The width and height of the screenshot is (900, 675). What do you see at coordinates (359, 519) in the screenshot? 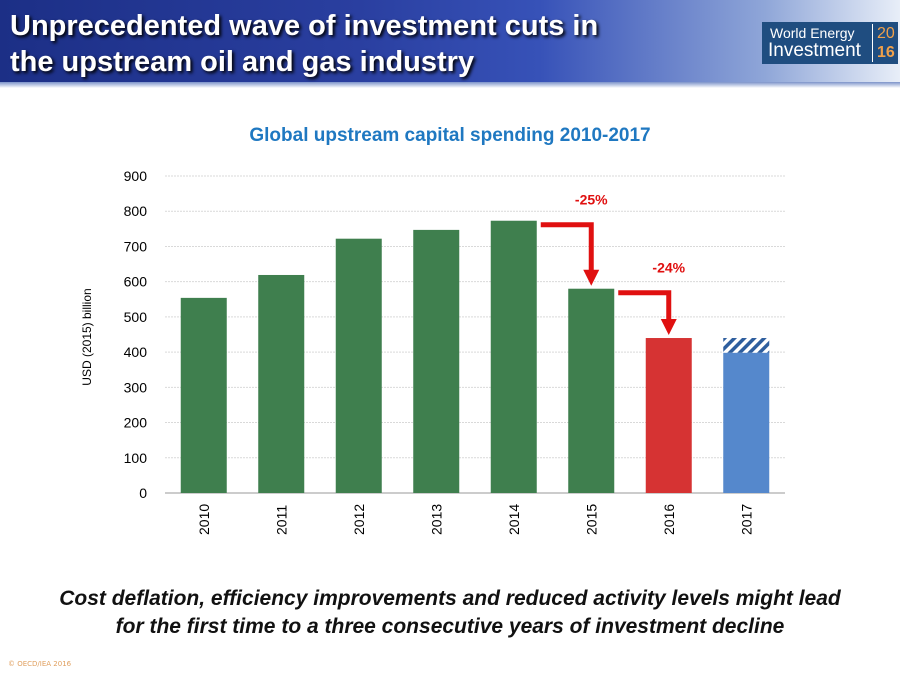
I see `x-tick-label: 2012` at bounding box center [359, 519].